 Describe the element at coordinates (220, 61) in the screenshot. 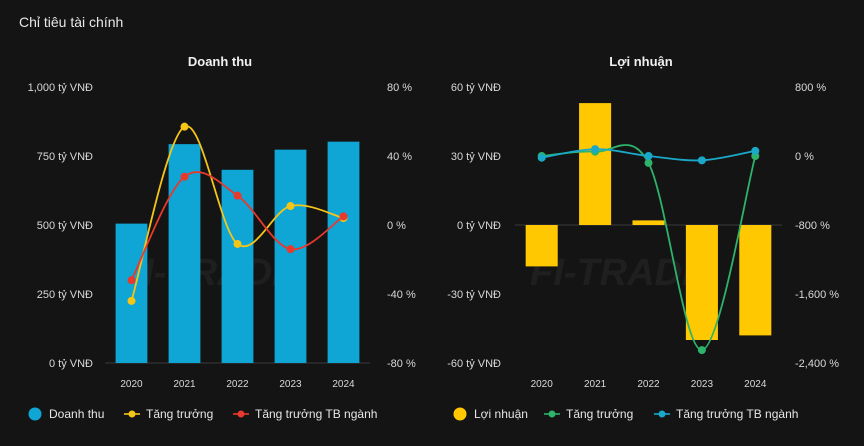

I see `chart-title: Doanh thu` at that location.